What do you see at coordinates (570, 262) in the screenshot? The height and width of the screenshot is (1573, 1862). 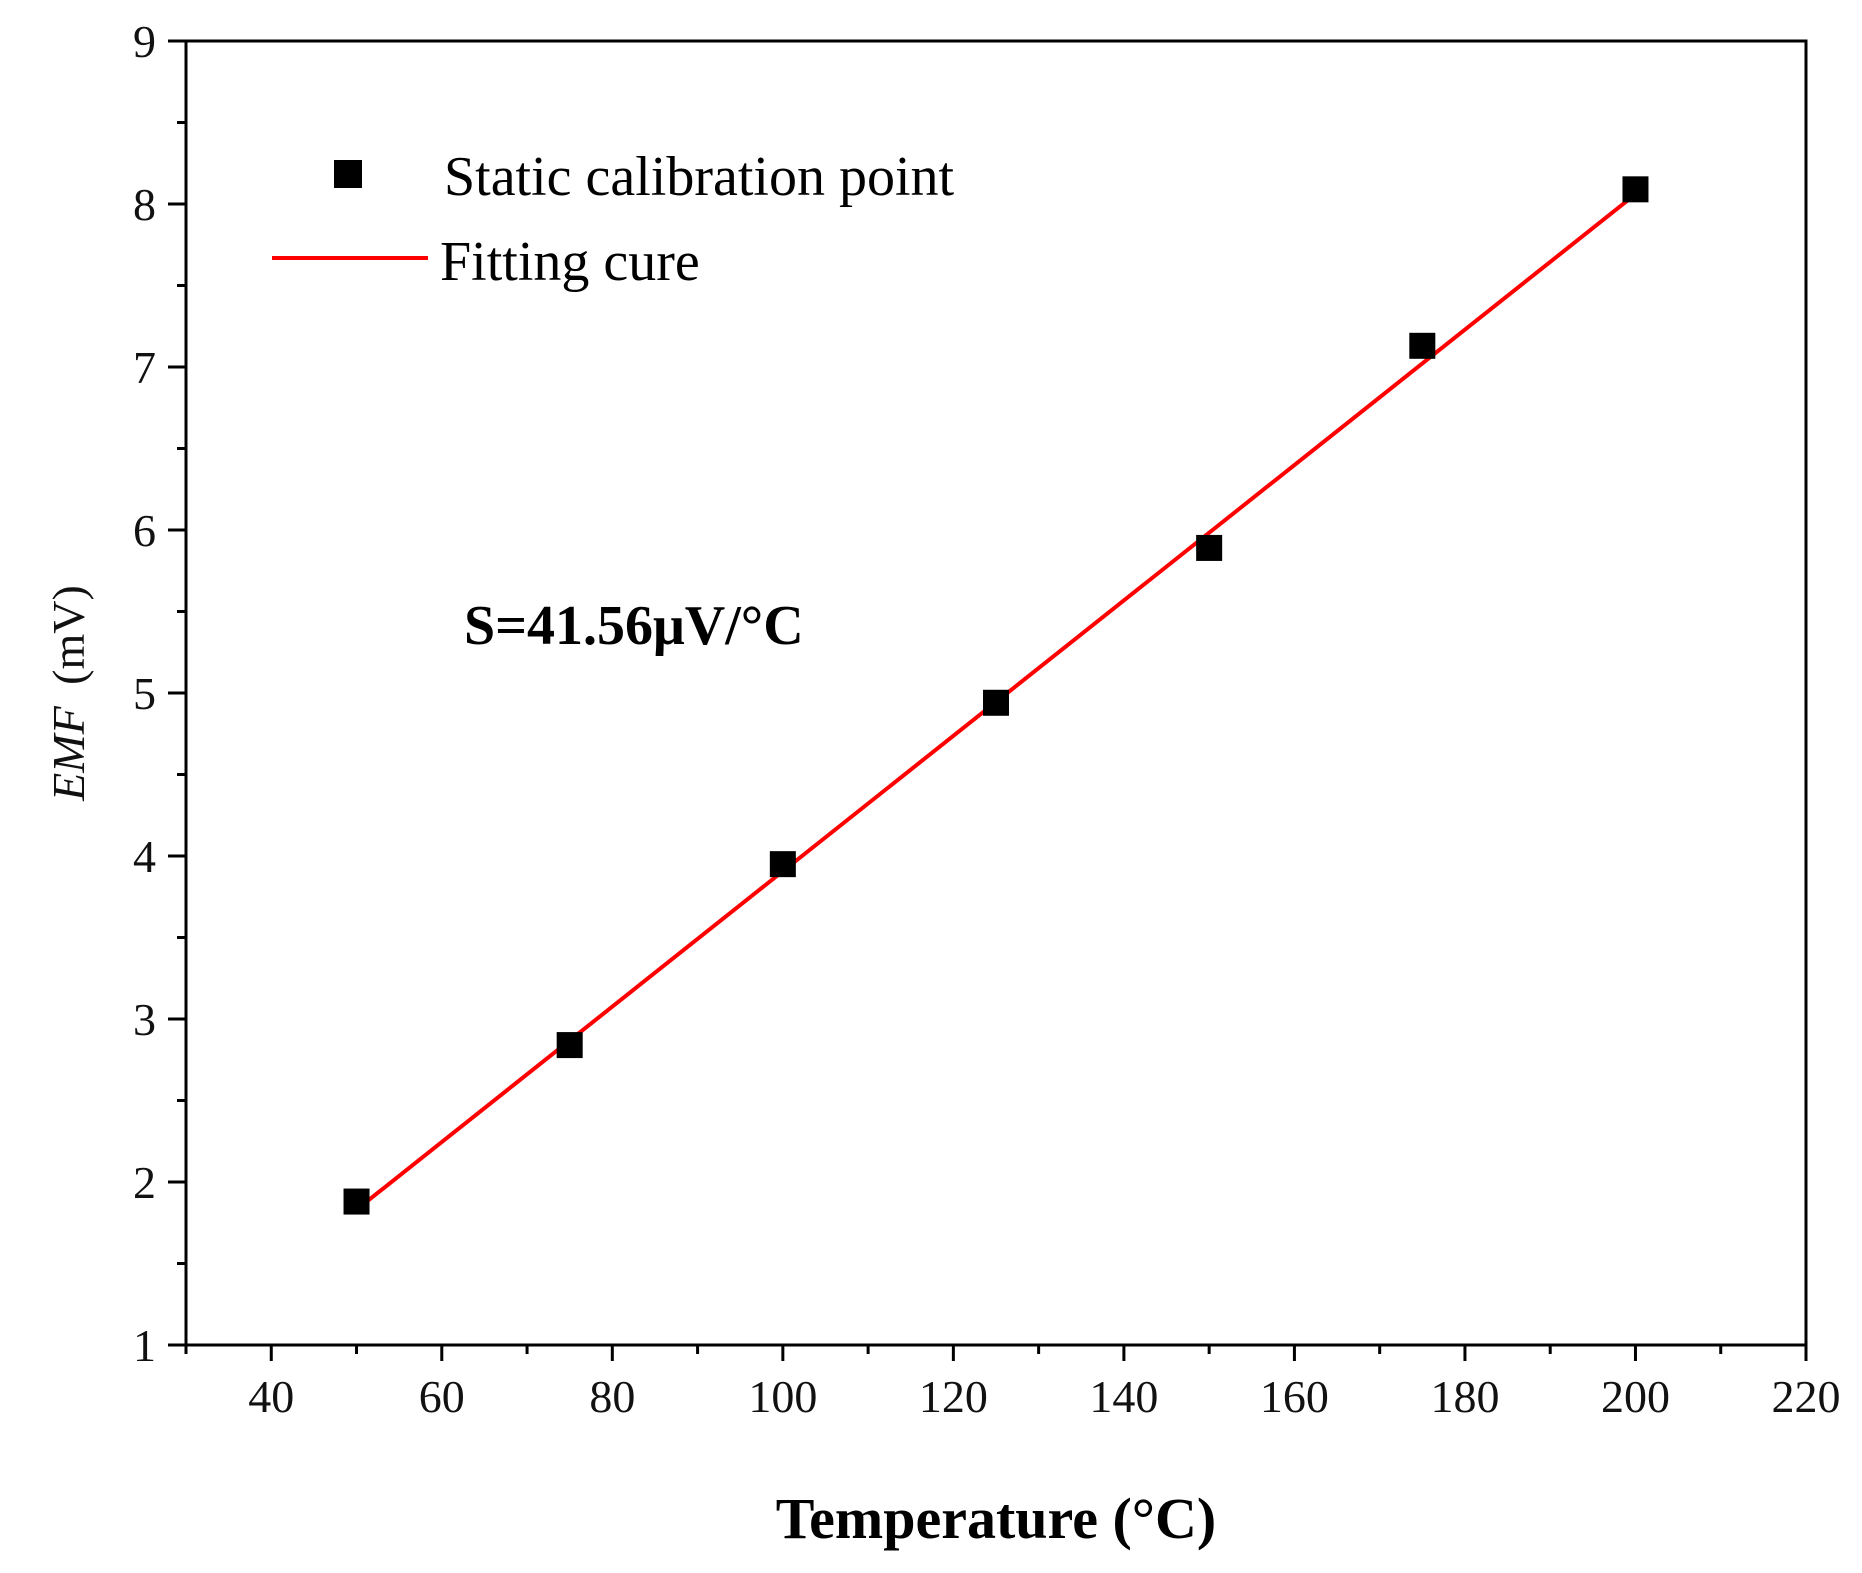 I see `legend-label-fit: Fitting cure` at bounding box center [570, 262].